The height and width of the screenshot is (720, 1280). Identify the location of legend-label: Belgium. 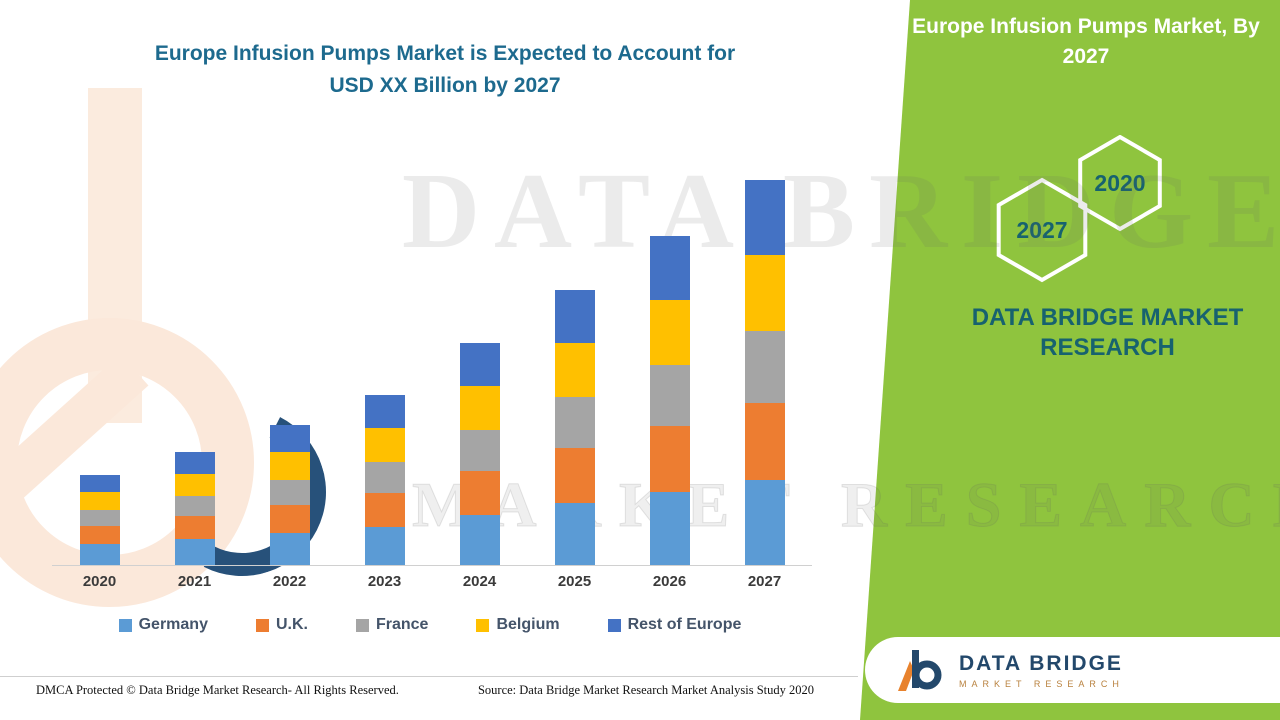
(528, 624).